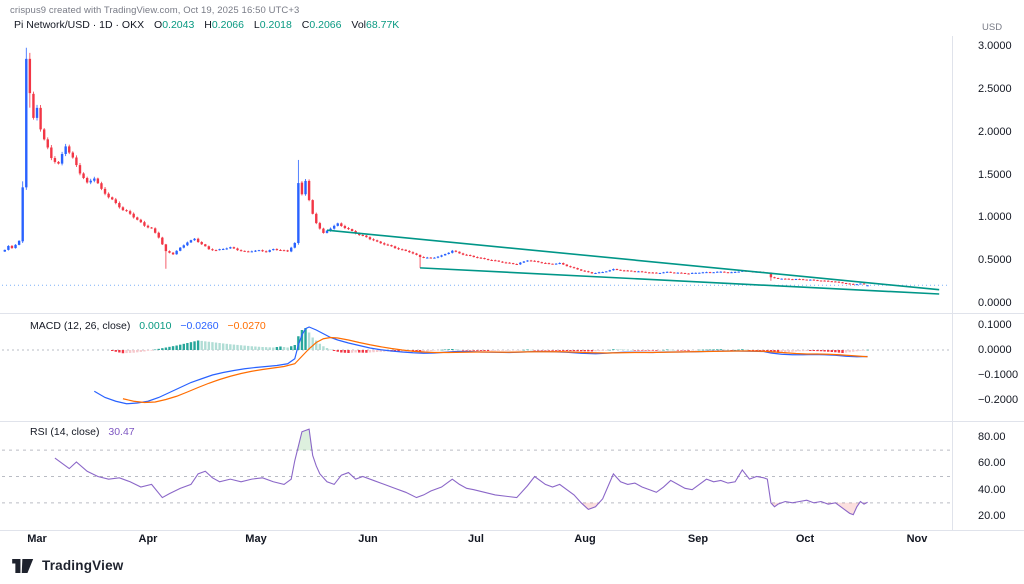 The image size is (1024, 584). Describe the element at coordinates (65, 432) in the screenshot. I see `rsi-title: RSI (14, close)` at that location.